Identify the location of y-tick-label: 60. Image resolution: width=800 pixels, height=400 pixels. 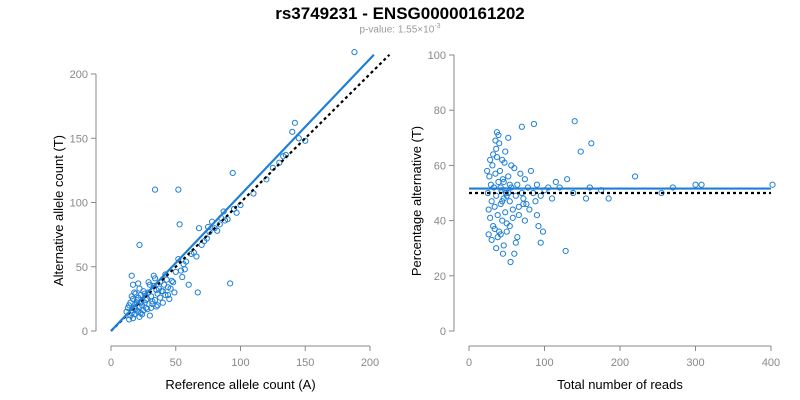
(440, 166).